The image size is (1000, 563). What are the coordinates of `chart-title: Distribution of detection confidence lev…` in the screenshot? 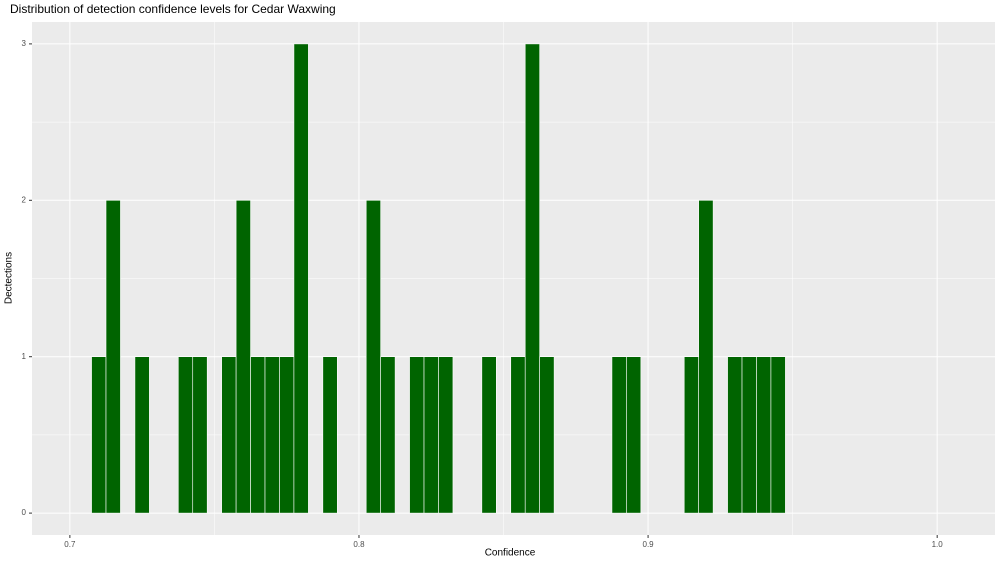 It's located at (173, 9).